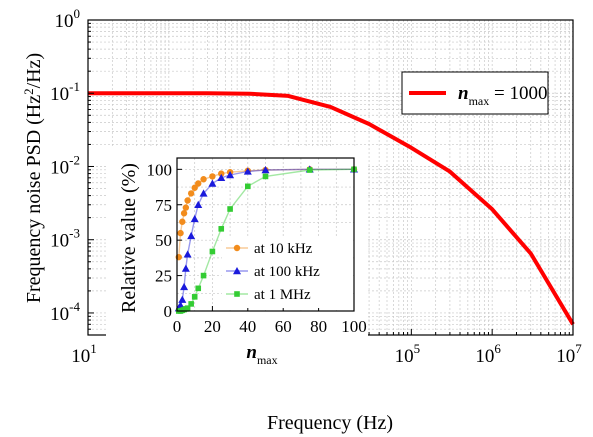 The height and width of the screenshot is (437, 593). What do you see at coordinates (74, 159) in the screenshot?
I see `main-y-tick-exp: -2` at bounding box center [74, 159].